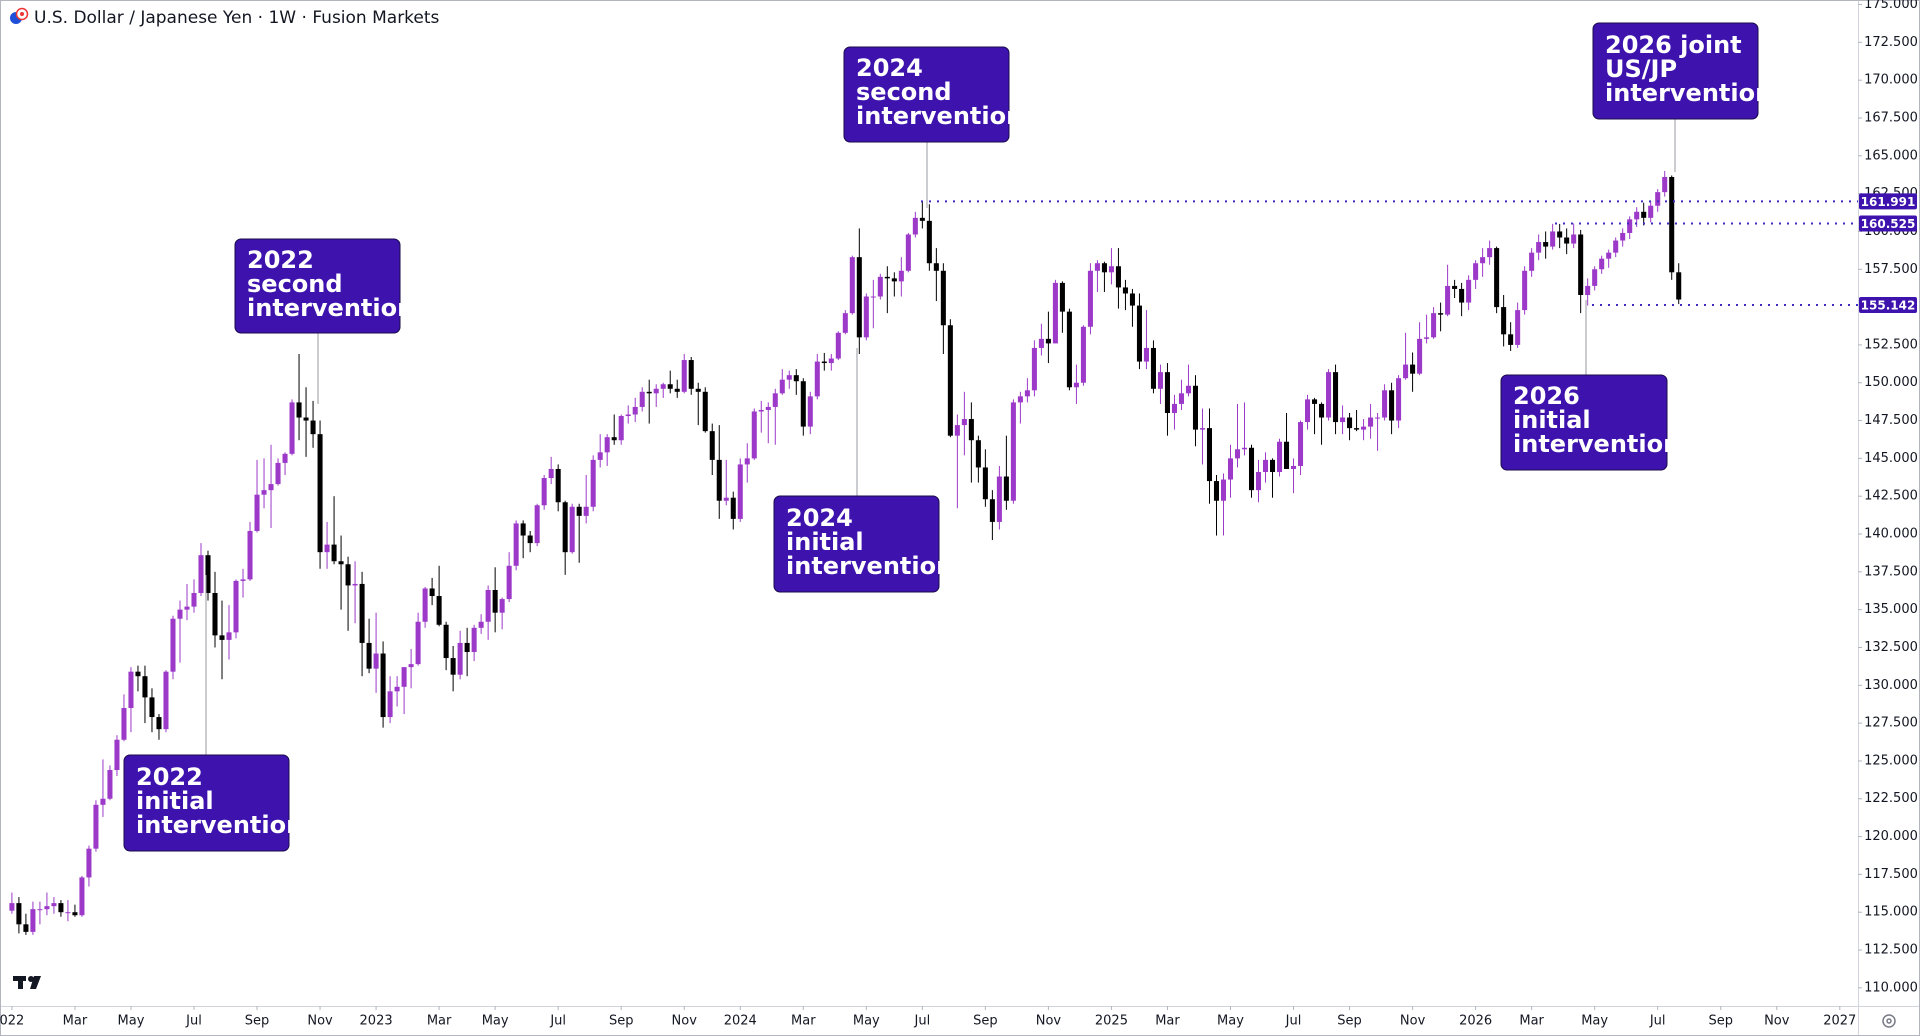  I want to click on gear-inner, so click(1889, 1021).